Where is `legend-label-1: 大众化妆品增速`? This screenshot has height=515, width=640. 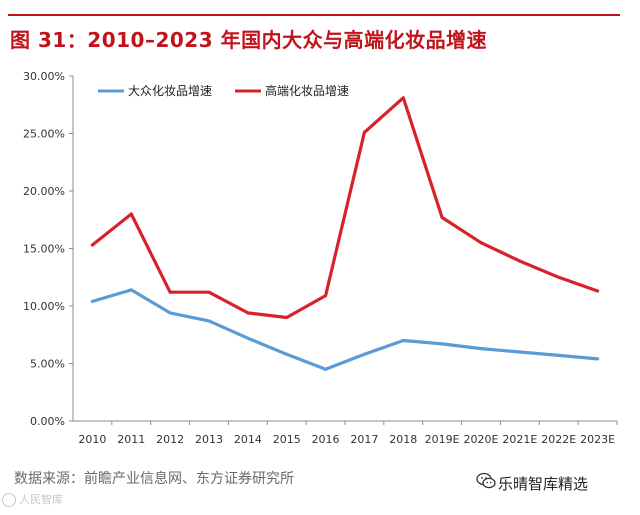
legend-label-1: 大众化妆品增速 is located at coordinates (170, 91).